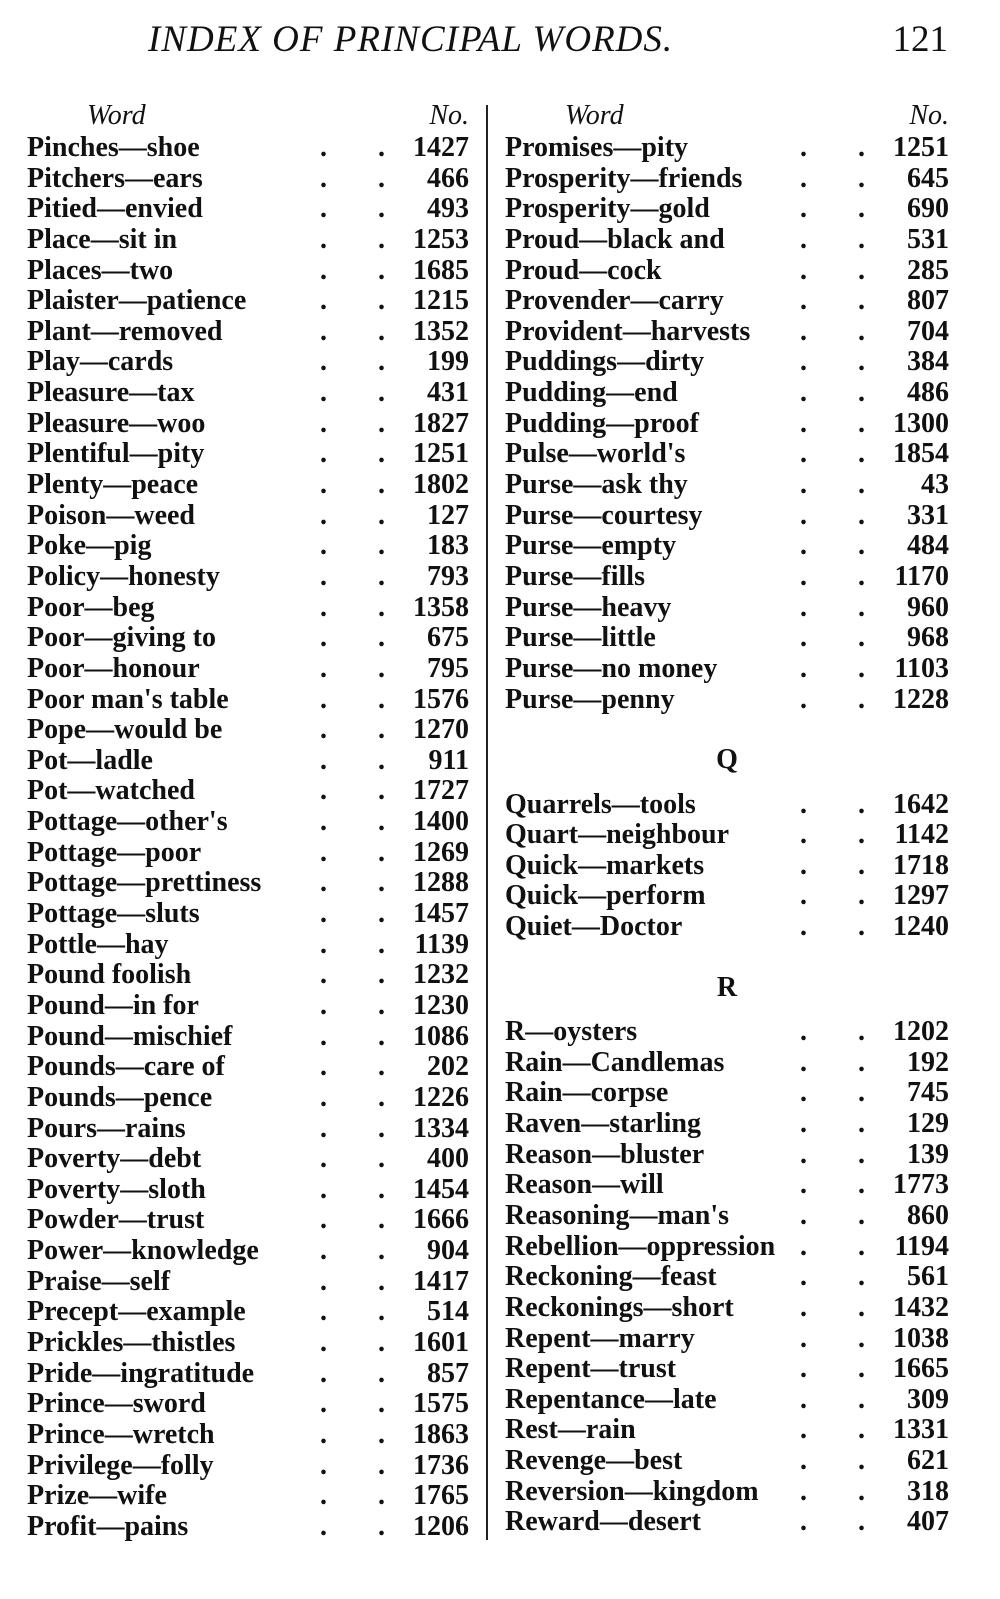  What do you see at coordinates (441, 852) in the screenshot?
I see `entry-number: 1269` at bounding box center [441, 852].